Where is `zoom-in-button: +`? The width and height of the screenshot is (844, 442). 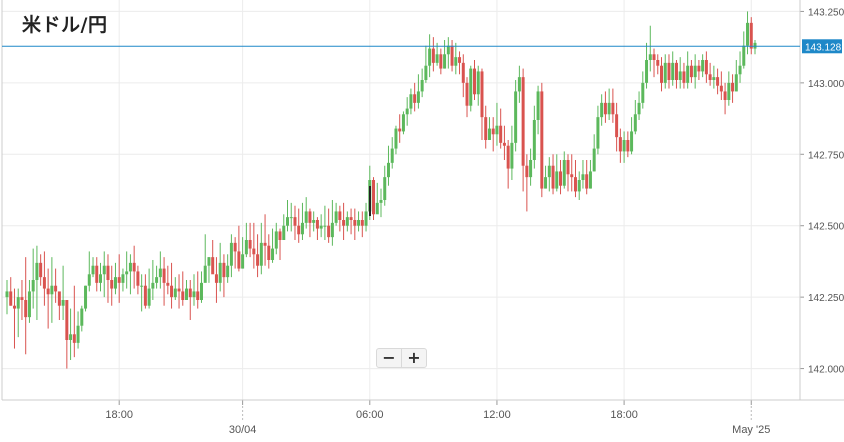
zoom-in-button: + is located at coordinates (413, 358).